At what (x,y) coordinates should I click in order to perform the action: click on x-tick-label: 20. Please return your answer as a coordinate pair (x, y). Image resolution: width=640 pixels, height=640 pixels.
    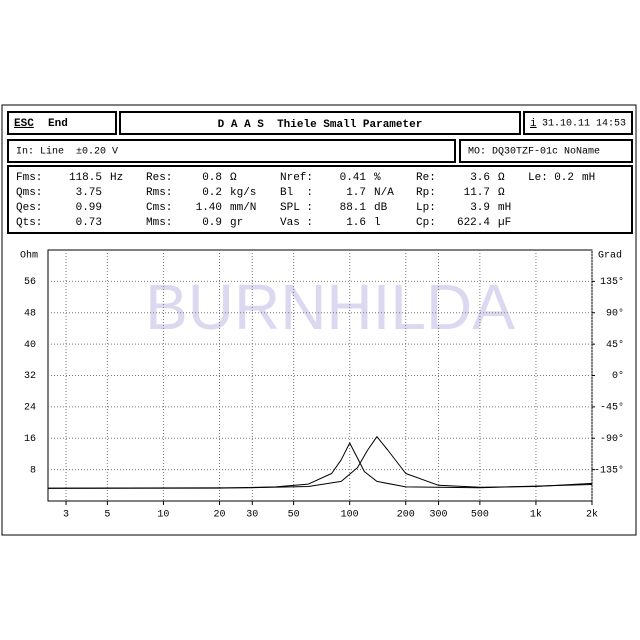
    Looking at the image, I should click on (219, 515).